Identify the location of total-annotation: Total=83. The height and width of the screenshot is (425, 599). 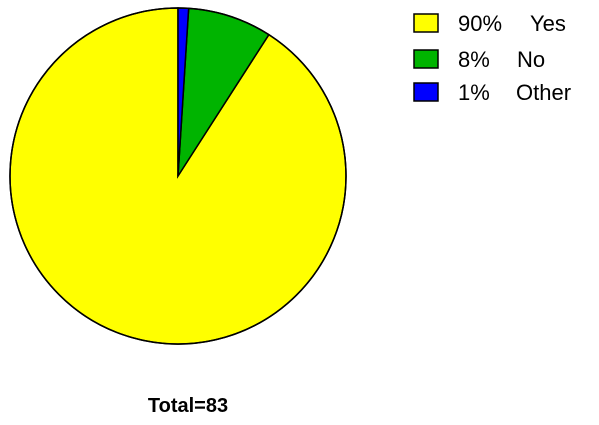
(188, 406).